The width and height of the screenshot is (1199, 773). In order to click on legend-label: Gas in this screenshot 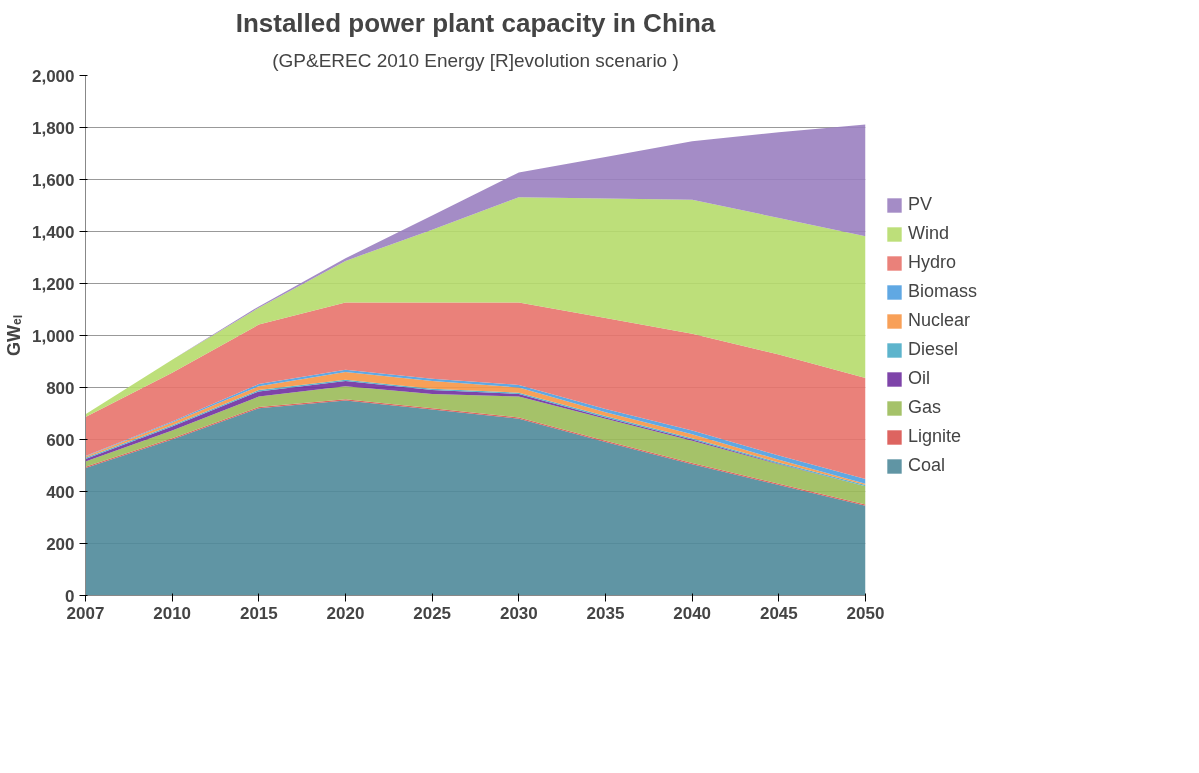, I will do `click(925, 407)`.